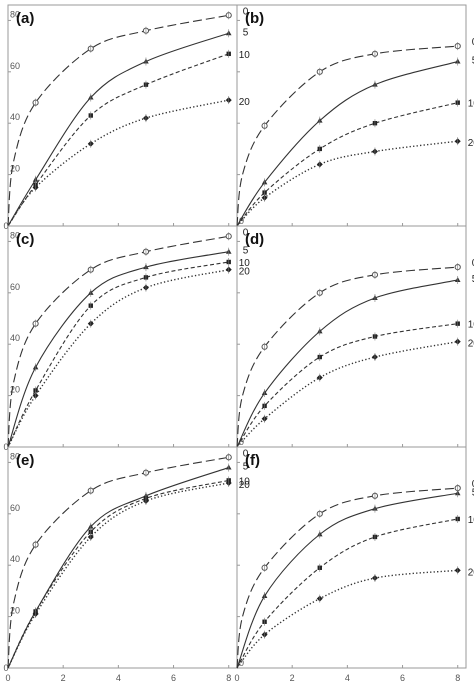 The height and width of the screenshot is (688, 474). I want to click on x-tick-label: 2, so click(292, 678).